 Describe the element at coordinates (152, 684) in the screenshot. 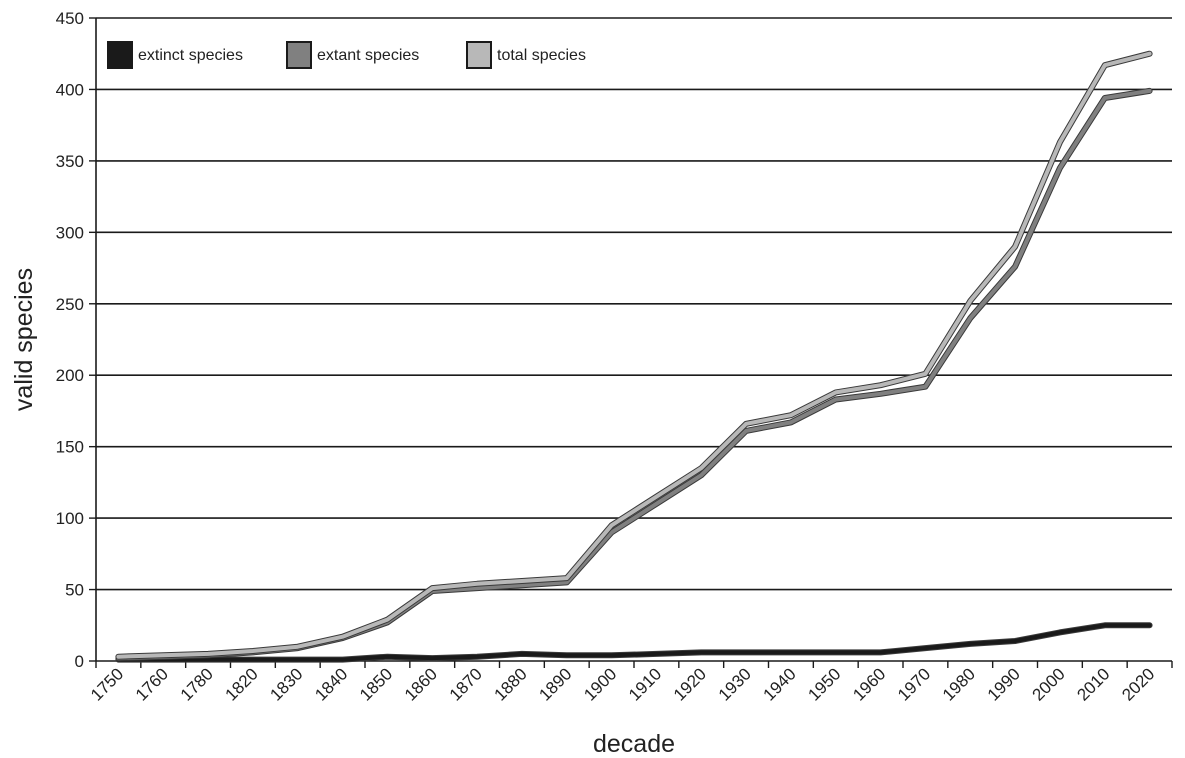

I see `x-tick-label: 1760` at that location.